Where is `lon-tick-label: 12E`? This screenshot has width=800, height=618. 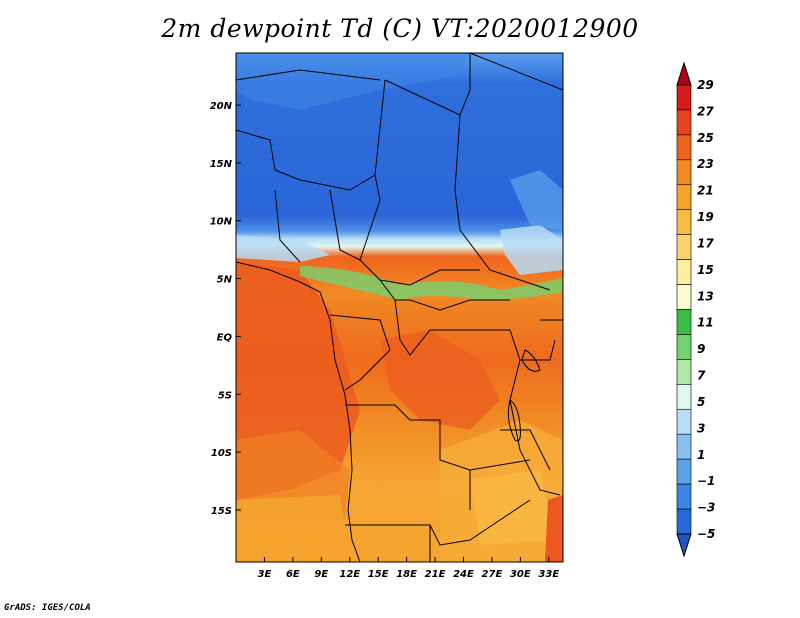
lon-tick-label: 12E is located at coordinates (349, 574).